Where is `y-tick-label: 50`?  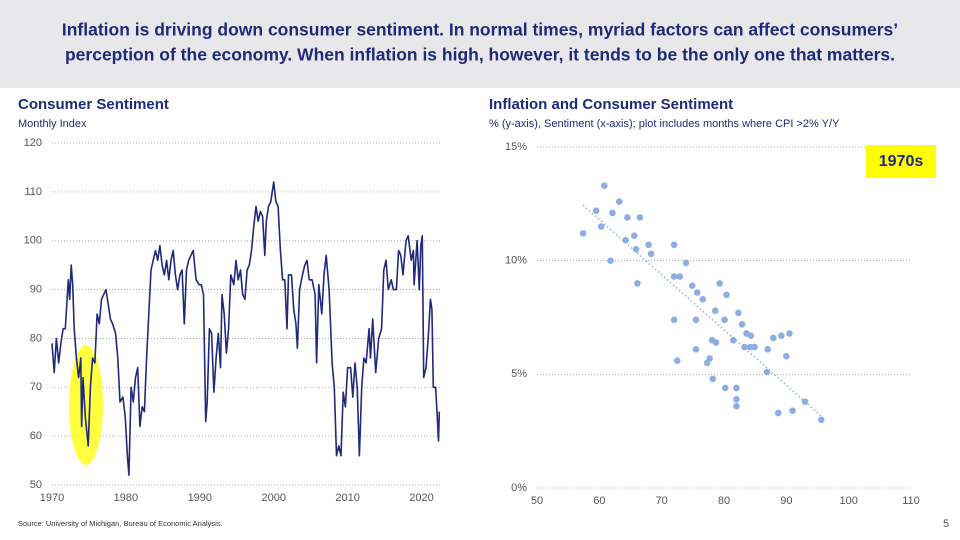 y-tick-label: 50 is located at coordinates (36, 485).